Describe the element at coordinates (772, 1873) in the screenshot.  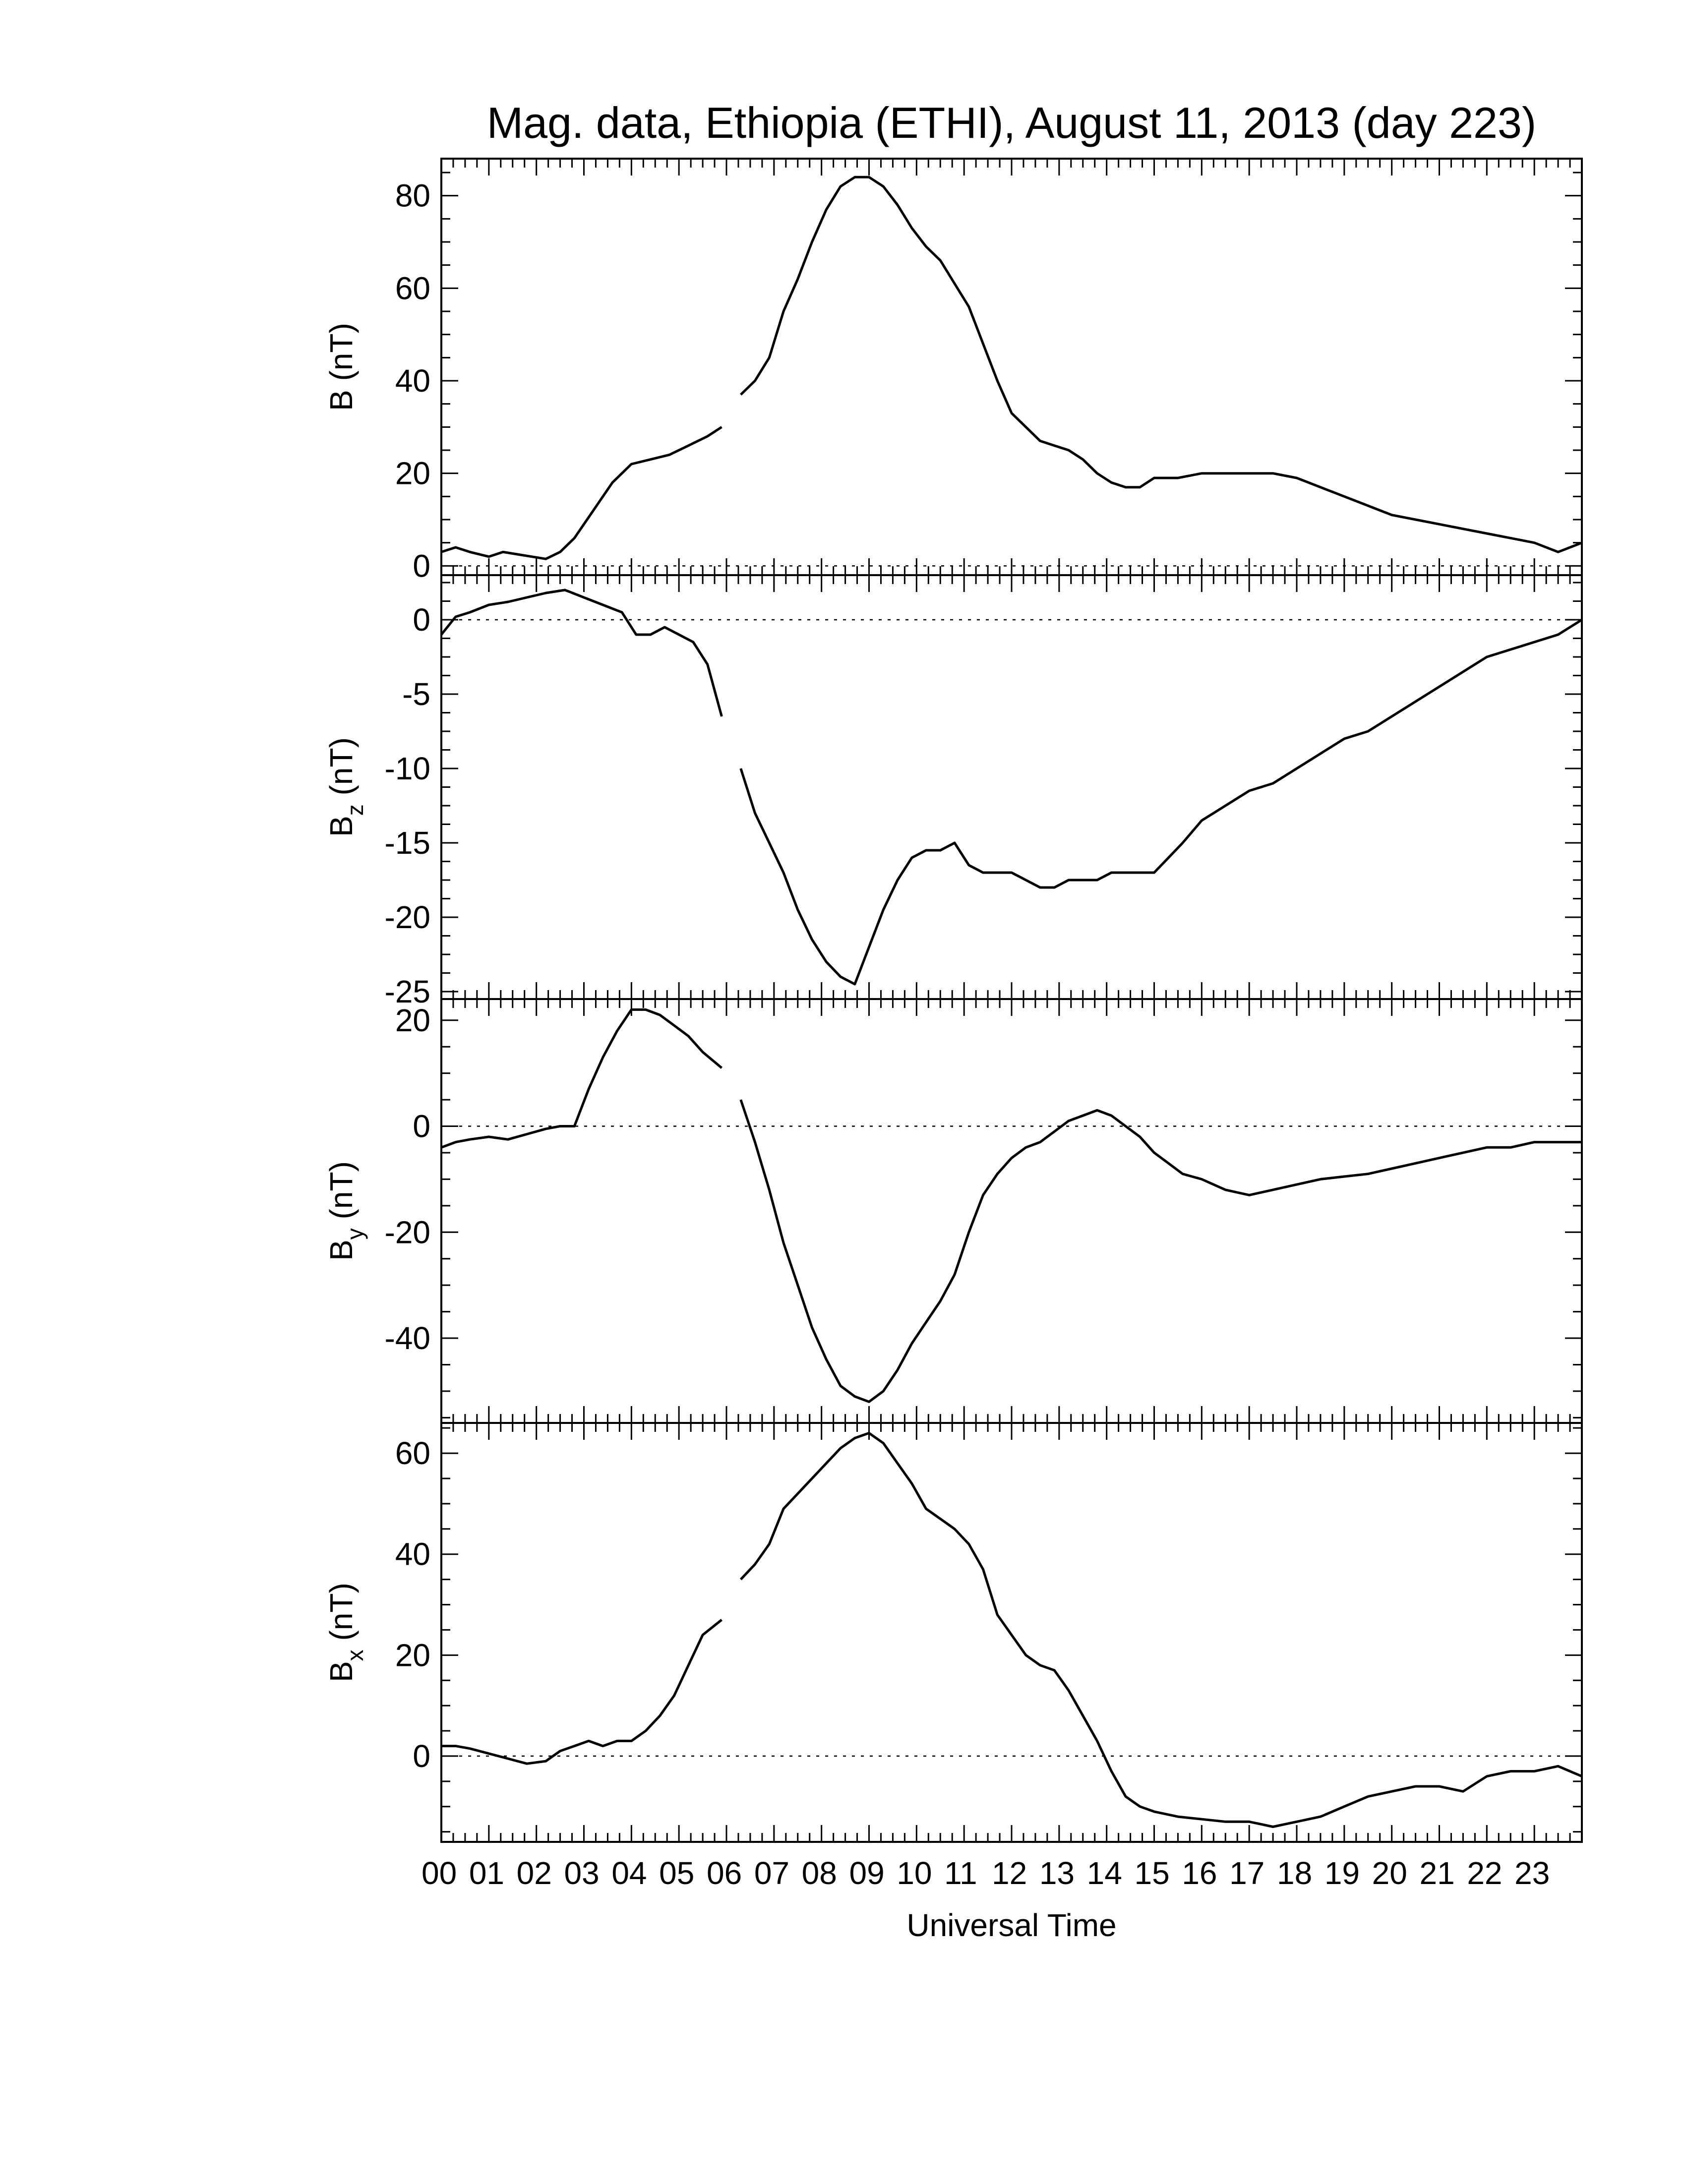
I see `x-tick-label: 07` at that location.